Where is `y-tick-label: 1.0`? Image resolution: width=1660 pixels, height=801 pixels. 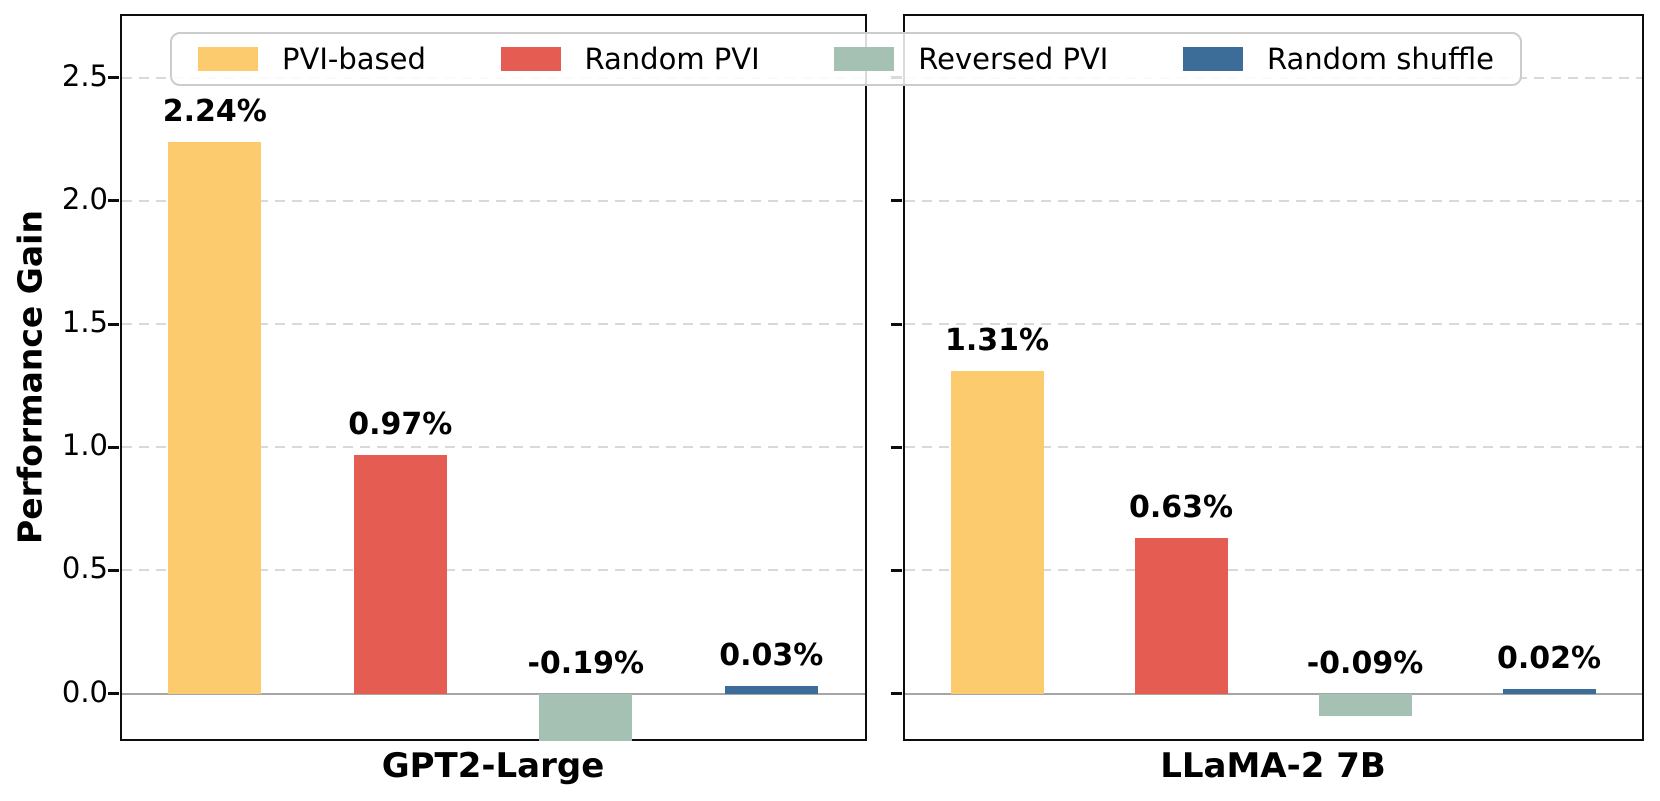 y-tick-label: 1.0 is located at coordinates (84, 445).